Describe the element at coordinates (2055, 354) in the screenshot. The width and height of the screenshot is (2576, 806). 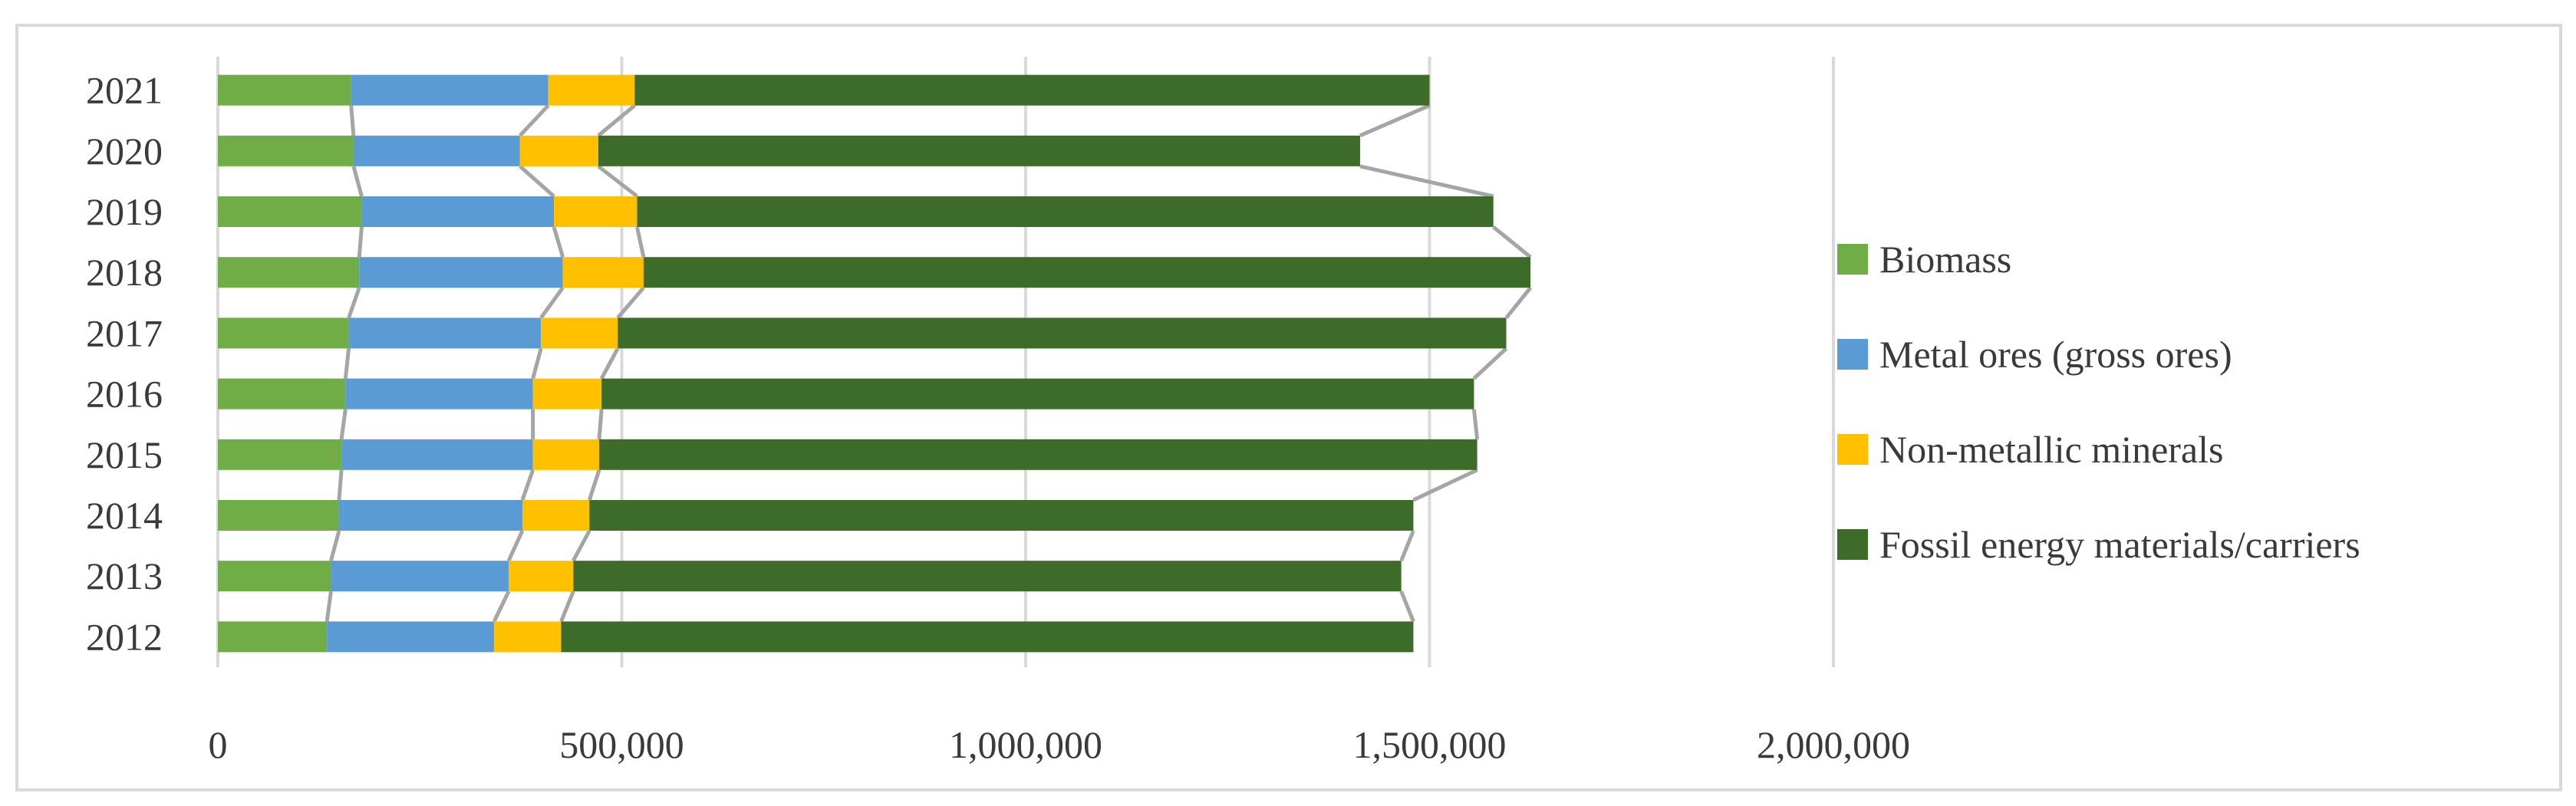
I see `legend-label: Metal ores (gross ores)` at that location.